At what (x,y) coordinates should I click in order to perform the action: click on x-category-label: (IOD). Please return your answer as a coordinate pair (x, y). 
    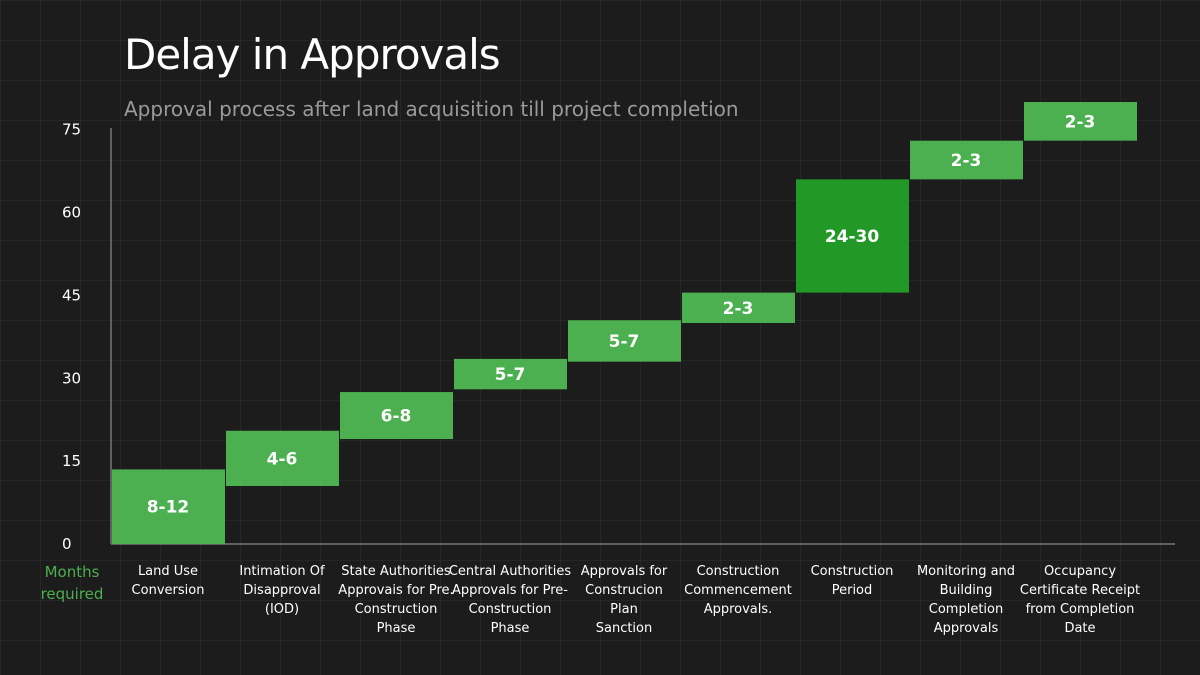
    Looking at the image, I should click on (282, 609).